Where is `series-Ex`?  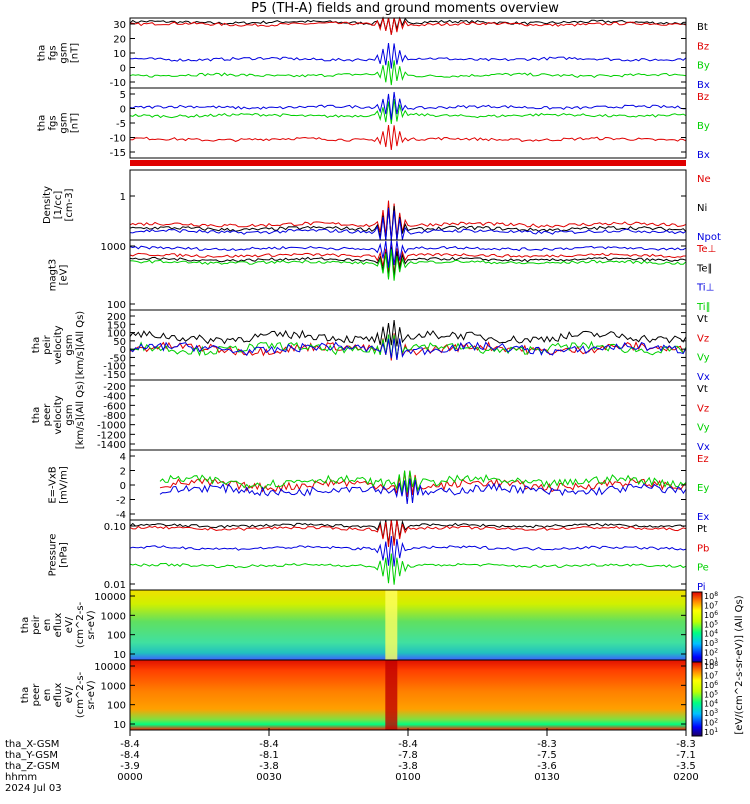
series-Ex is located at coordinates (423, 491).